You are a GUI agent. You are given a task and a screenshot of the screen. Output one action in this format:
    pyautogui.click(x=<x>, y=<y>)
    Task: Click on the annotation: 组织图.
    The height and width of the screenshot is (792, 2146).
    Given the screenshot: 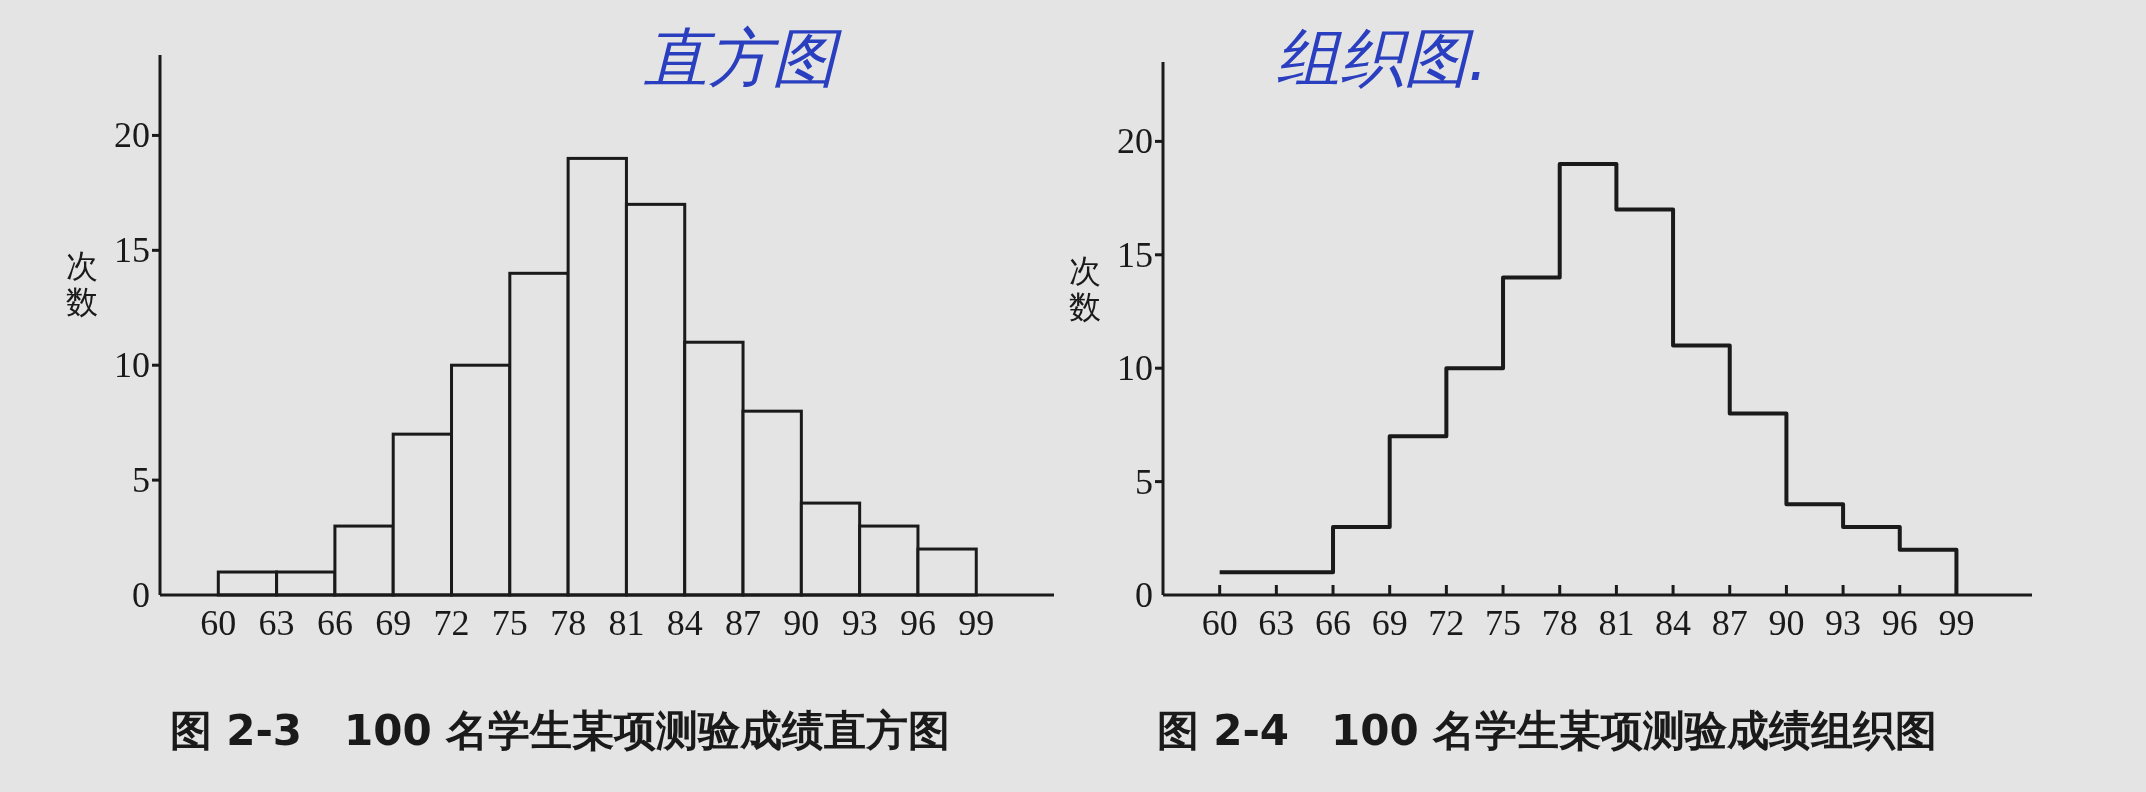 What is the action you would take?
    pyautogui.click(x=1382, y=58)
    